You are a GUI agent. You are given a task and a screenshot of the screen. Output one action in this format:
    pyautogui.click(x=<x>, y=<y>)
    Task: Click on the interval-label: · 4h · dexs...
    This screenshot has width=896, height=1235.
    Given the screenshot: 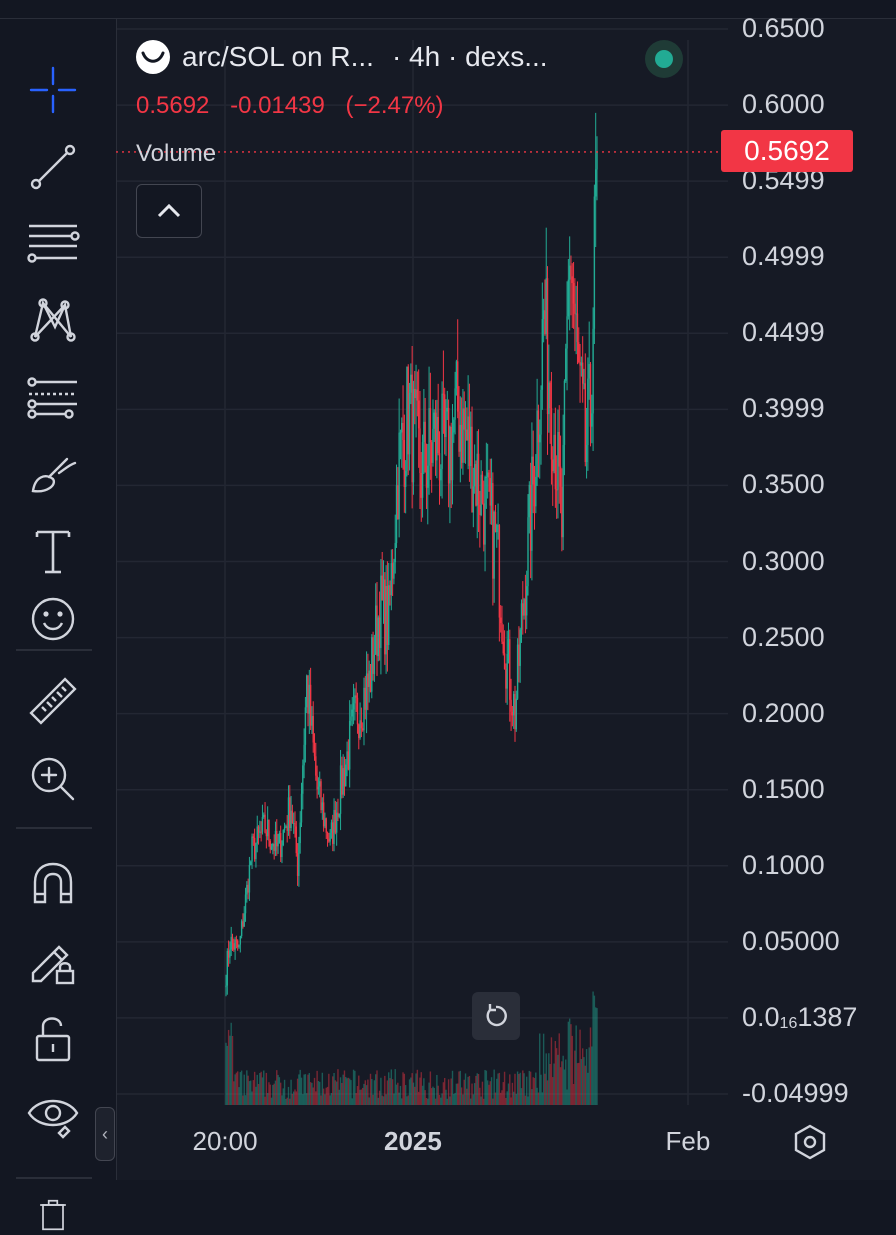 What is the action you would take?
    pyautogui.click(x=469, y=56)
    